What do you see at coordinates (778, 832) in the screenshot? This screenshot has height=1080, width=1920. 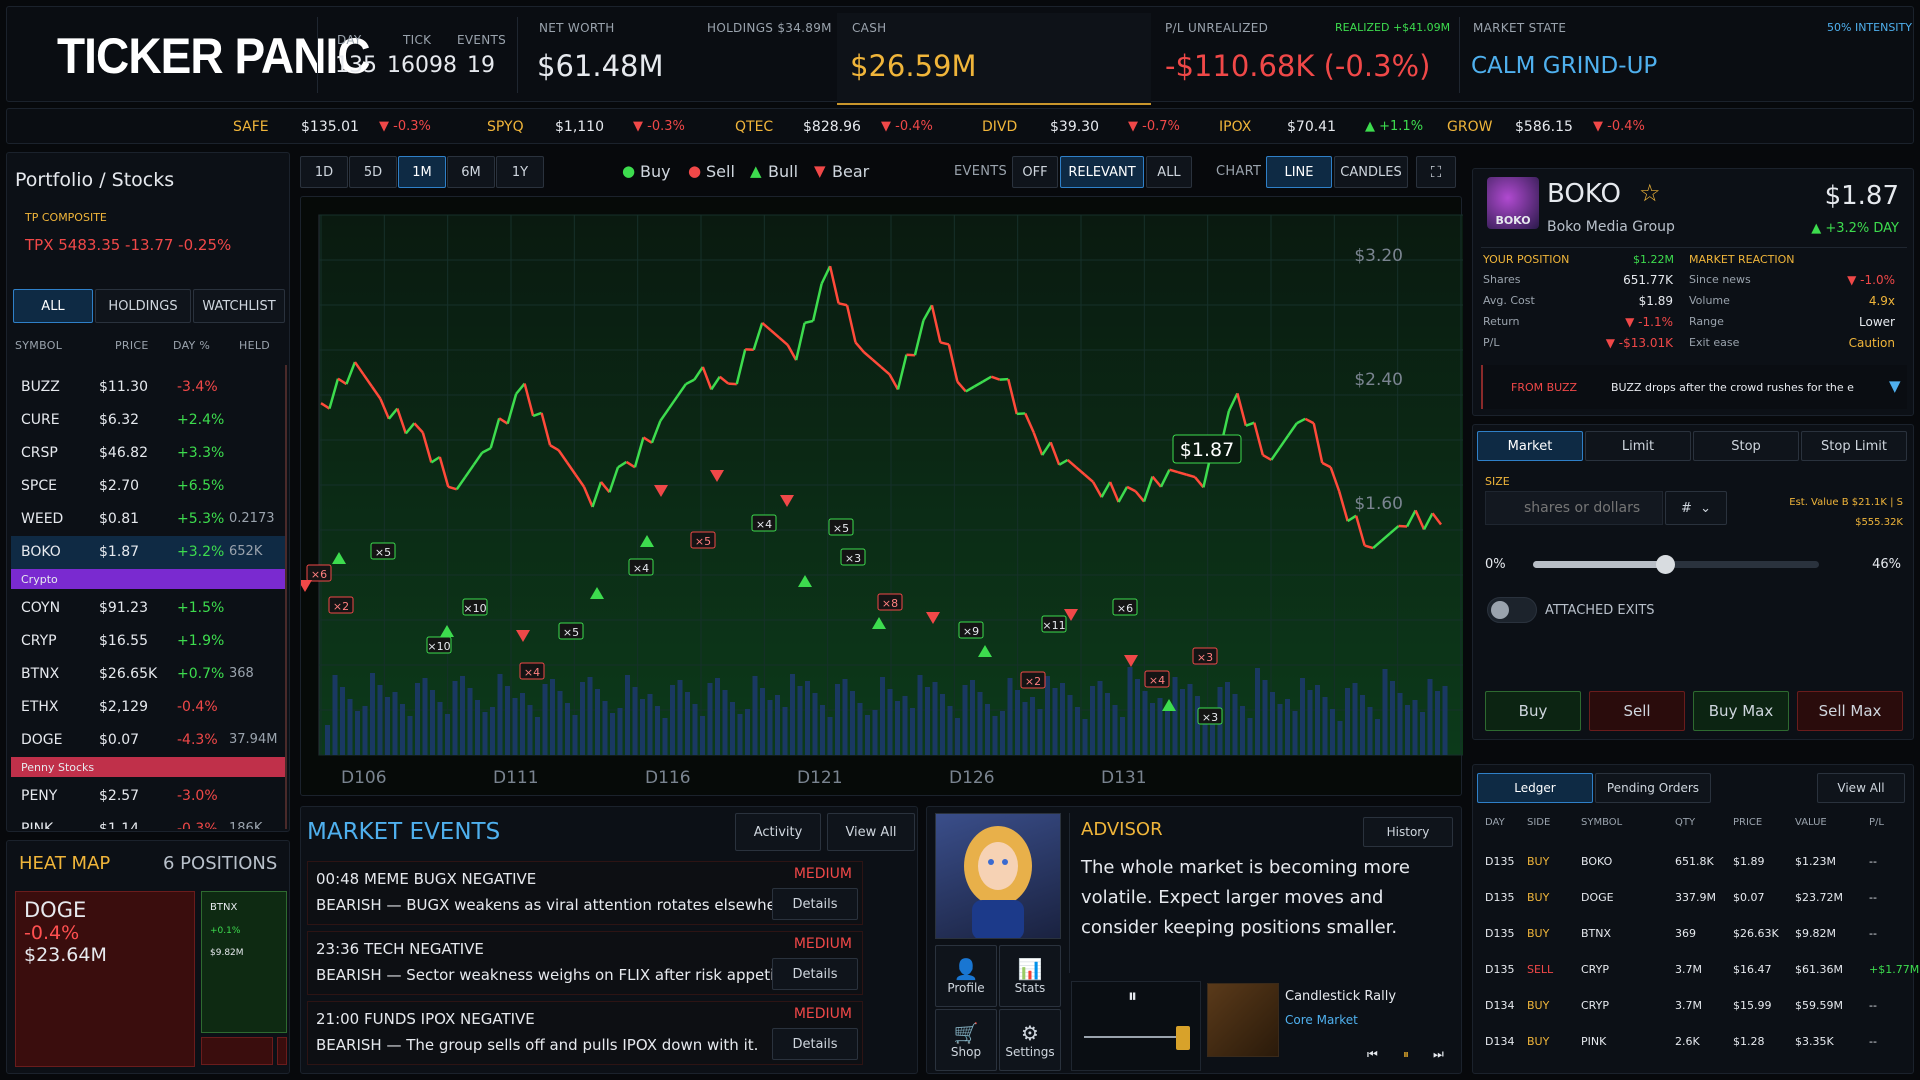 I see `activity-button: Activity` at bounding box center [778, 832].